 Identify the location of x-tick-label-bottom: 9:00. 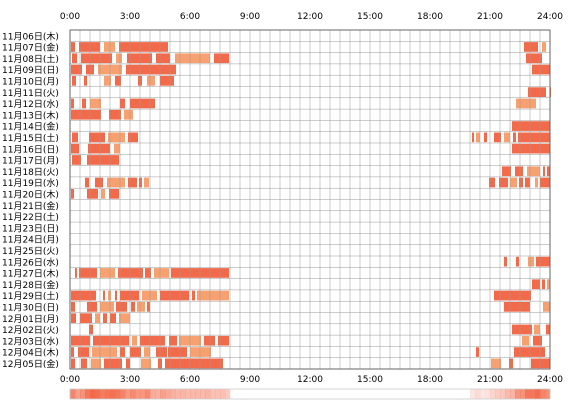
(250, 380).